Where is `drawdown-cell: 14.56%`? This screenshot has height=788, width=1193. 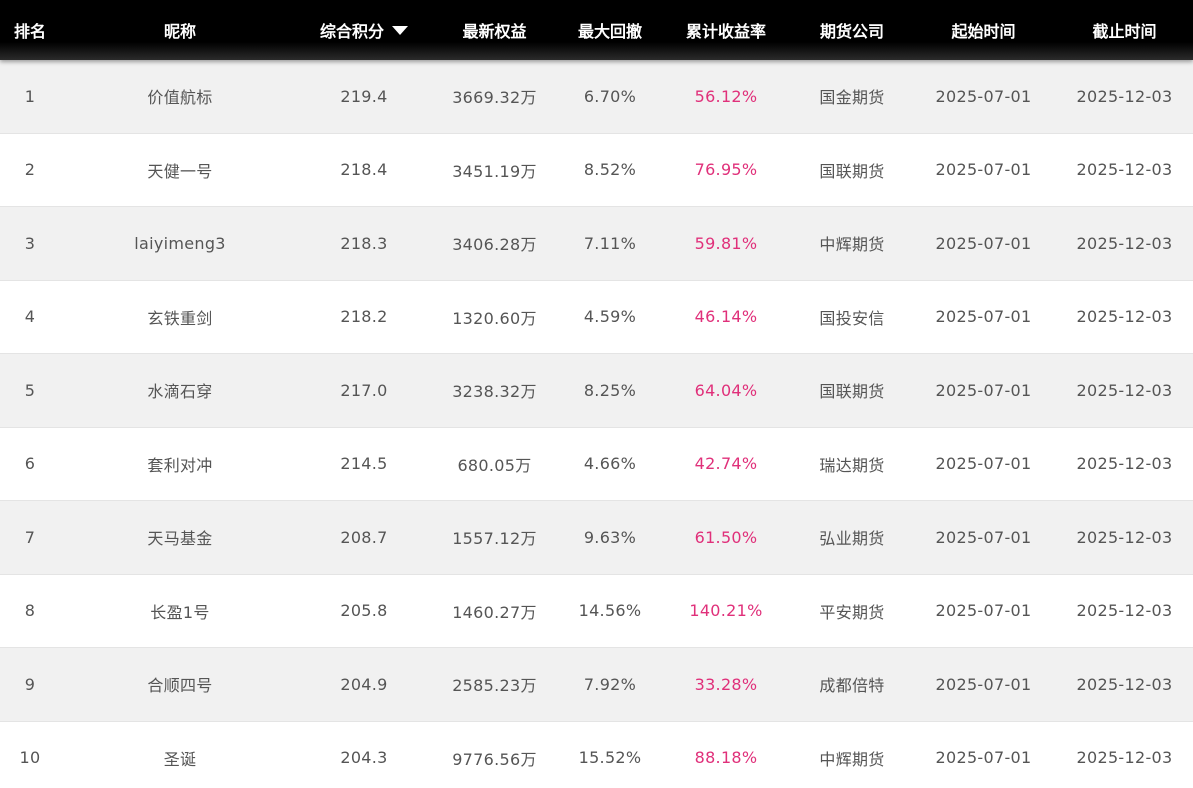 drawdown-cell: 14.56% is located at coordinates (610, 611).